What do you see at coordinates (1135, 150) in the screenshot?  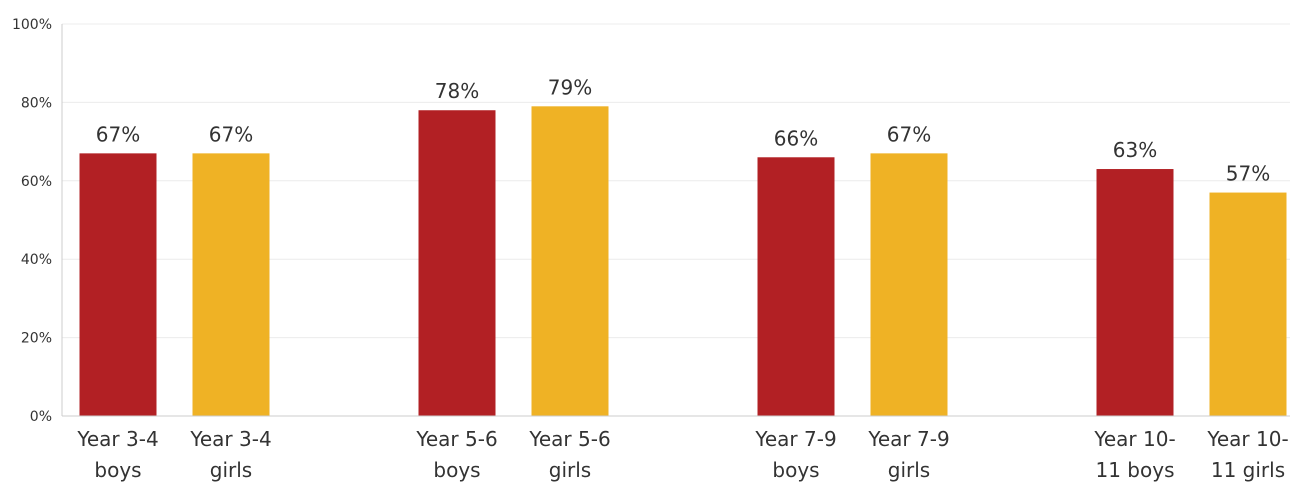 I see `bar-value-label: 63%` at bounding box center [1135, 150].